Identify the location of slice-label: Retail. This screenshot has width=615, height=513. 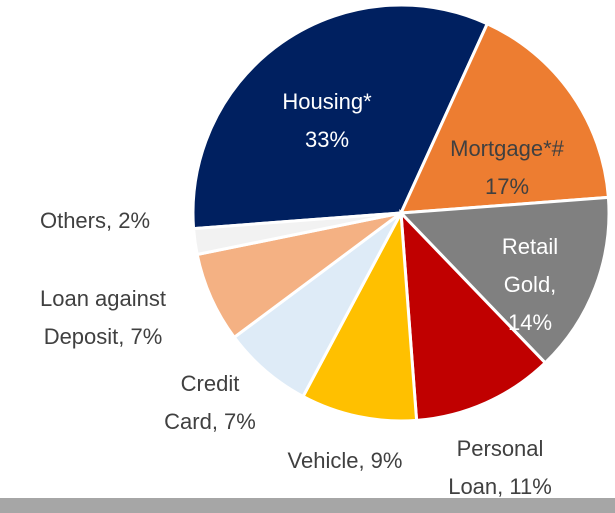
(530, 246).